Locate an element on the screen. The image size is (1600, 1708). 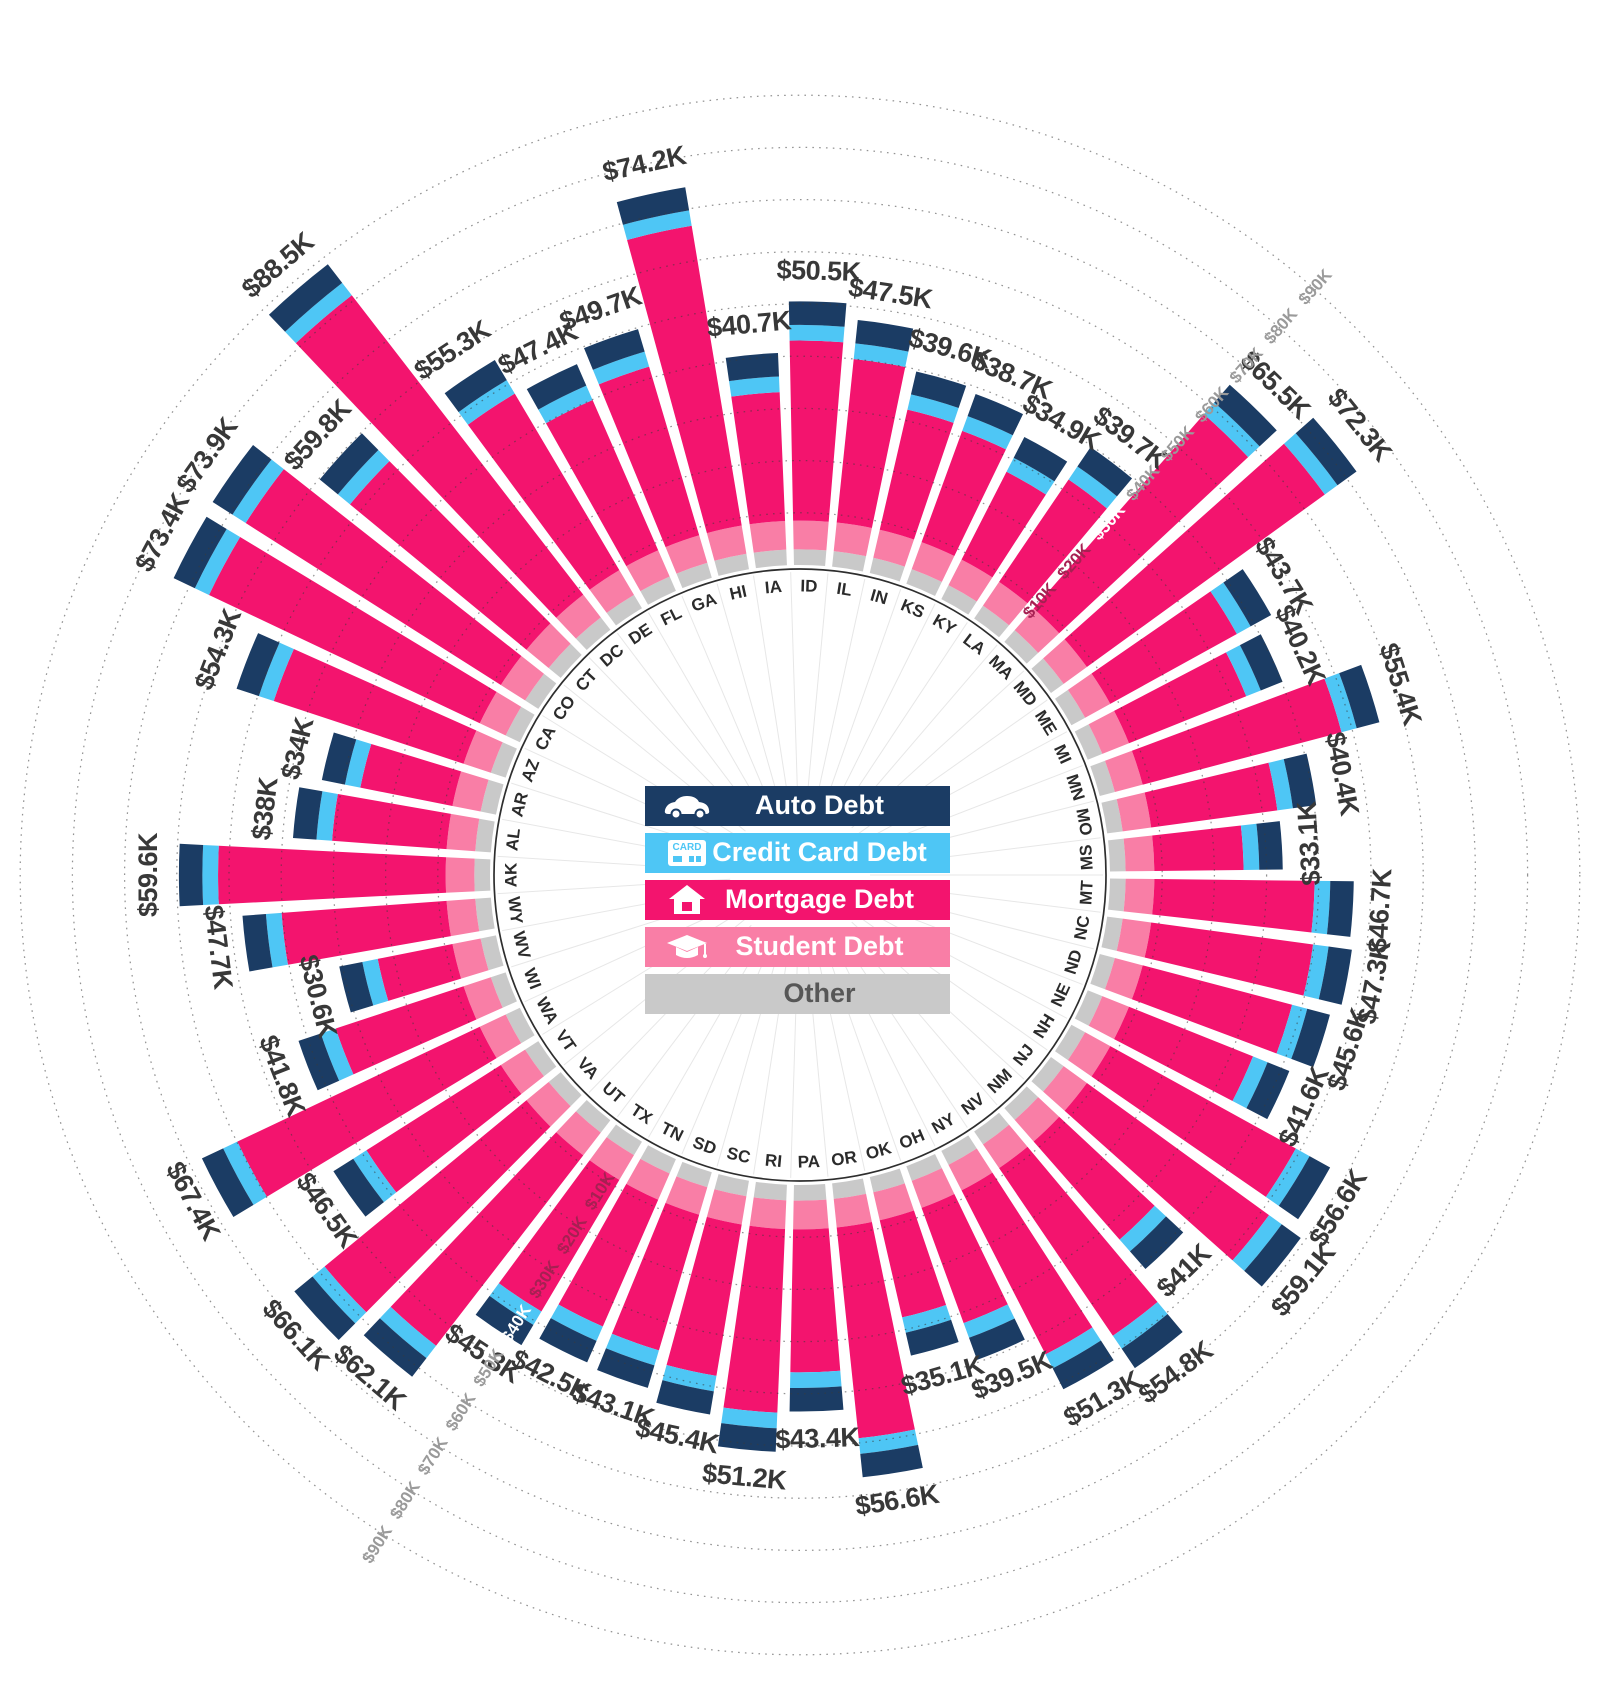
state-slice-ND is located at coordinates (1210, 1011).